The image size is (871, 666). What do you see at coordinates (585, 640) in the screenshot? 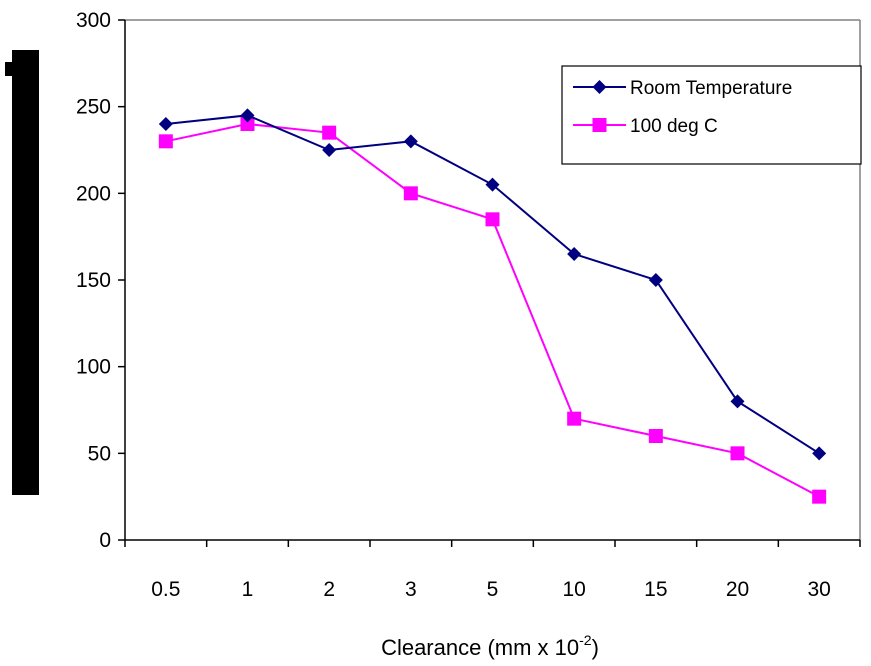
I see `x-axis-title-superscript: -2` at bounding box center [585, 640].